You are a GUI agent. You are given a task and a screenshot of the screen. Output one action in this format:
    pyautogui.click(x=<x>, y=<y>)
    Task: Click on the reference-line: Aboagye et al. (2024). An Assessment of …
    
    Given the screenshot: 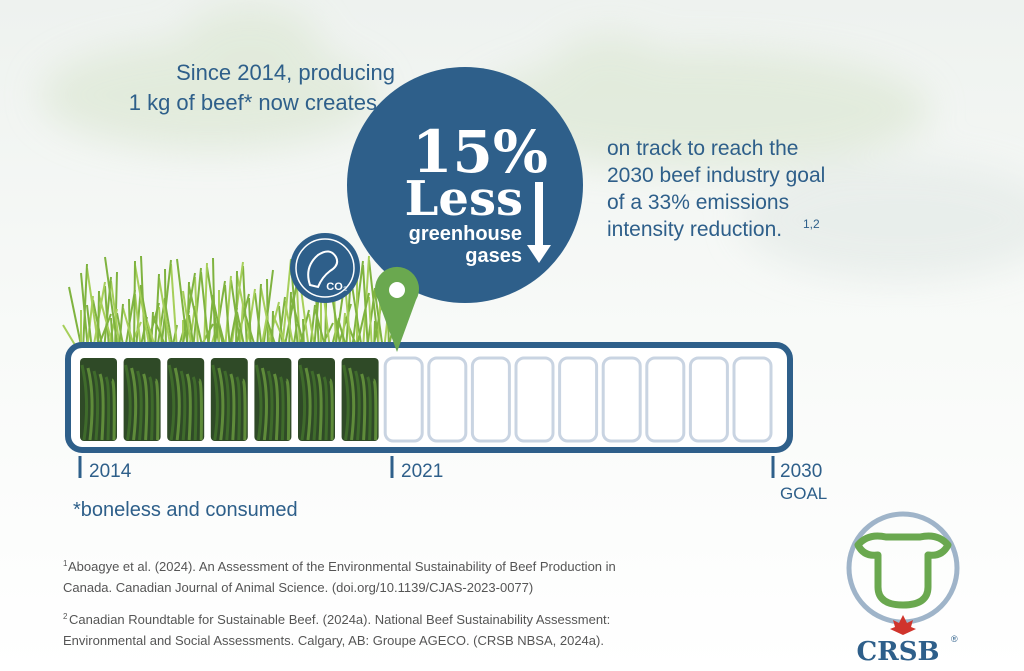 What is the action you would take?
    pyautogui.click(x=342, y=566)
    